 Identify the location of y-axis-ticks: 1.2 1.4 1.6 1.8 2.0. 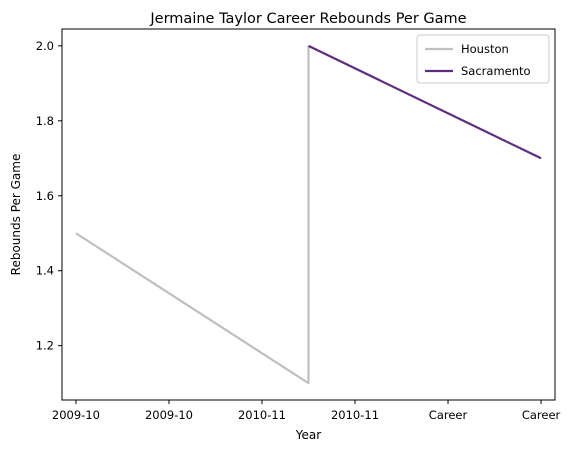
(49, 196).